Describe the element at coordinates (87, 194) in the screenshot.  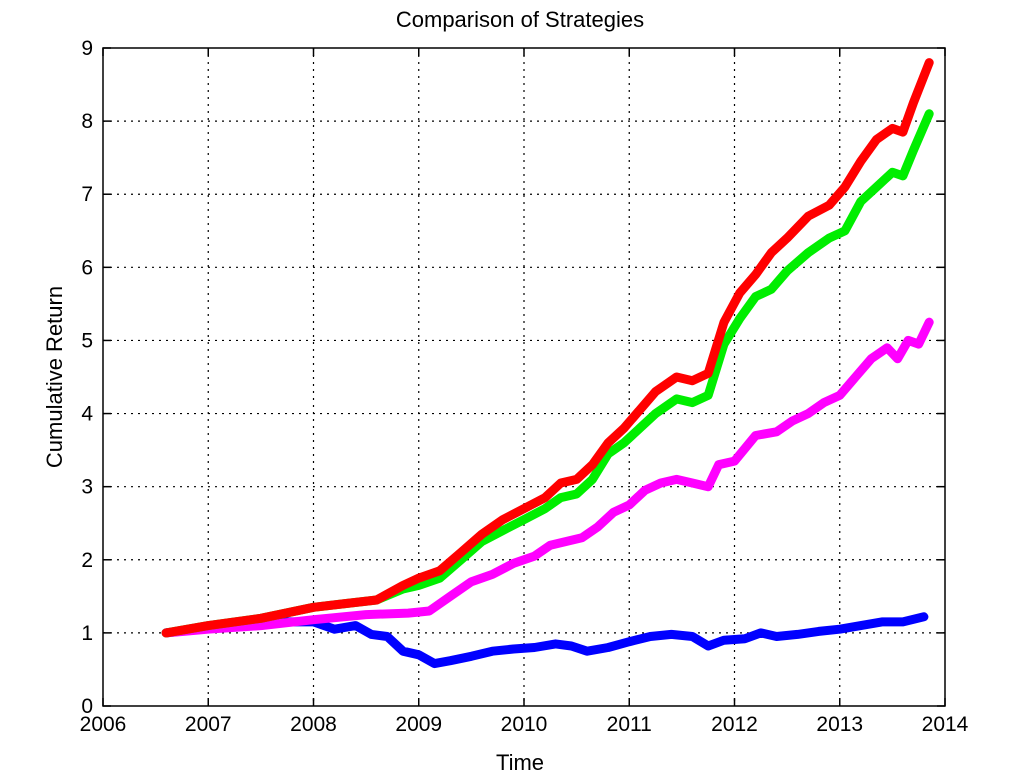
I see `y-tick-label: 7` at that location.